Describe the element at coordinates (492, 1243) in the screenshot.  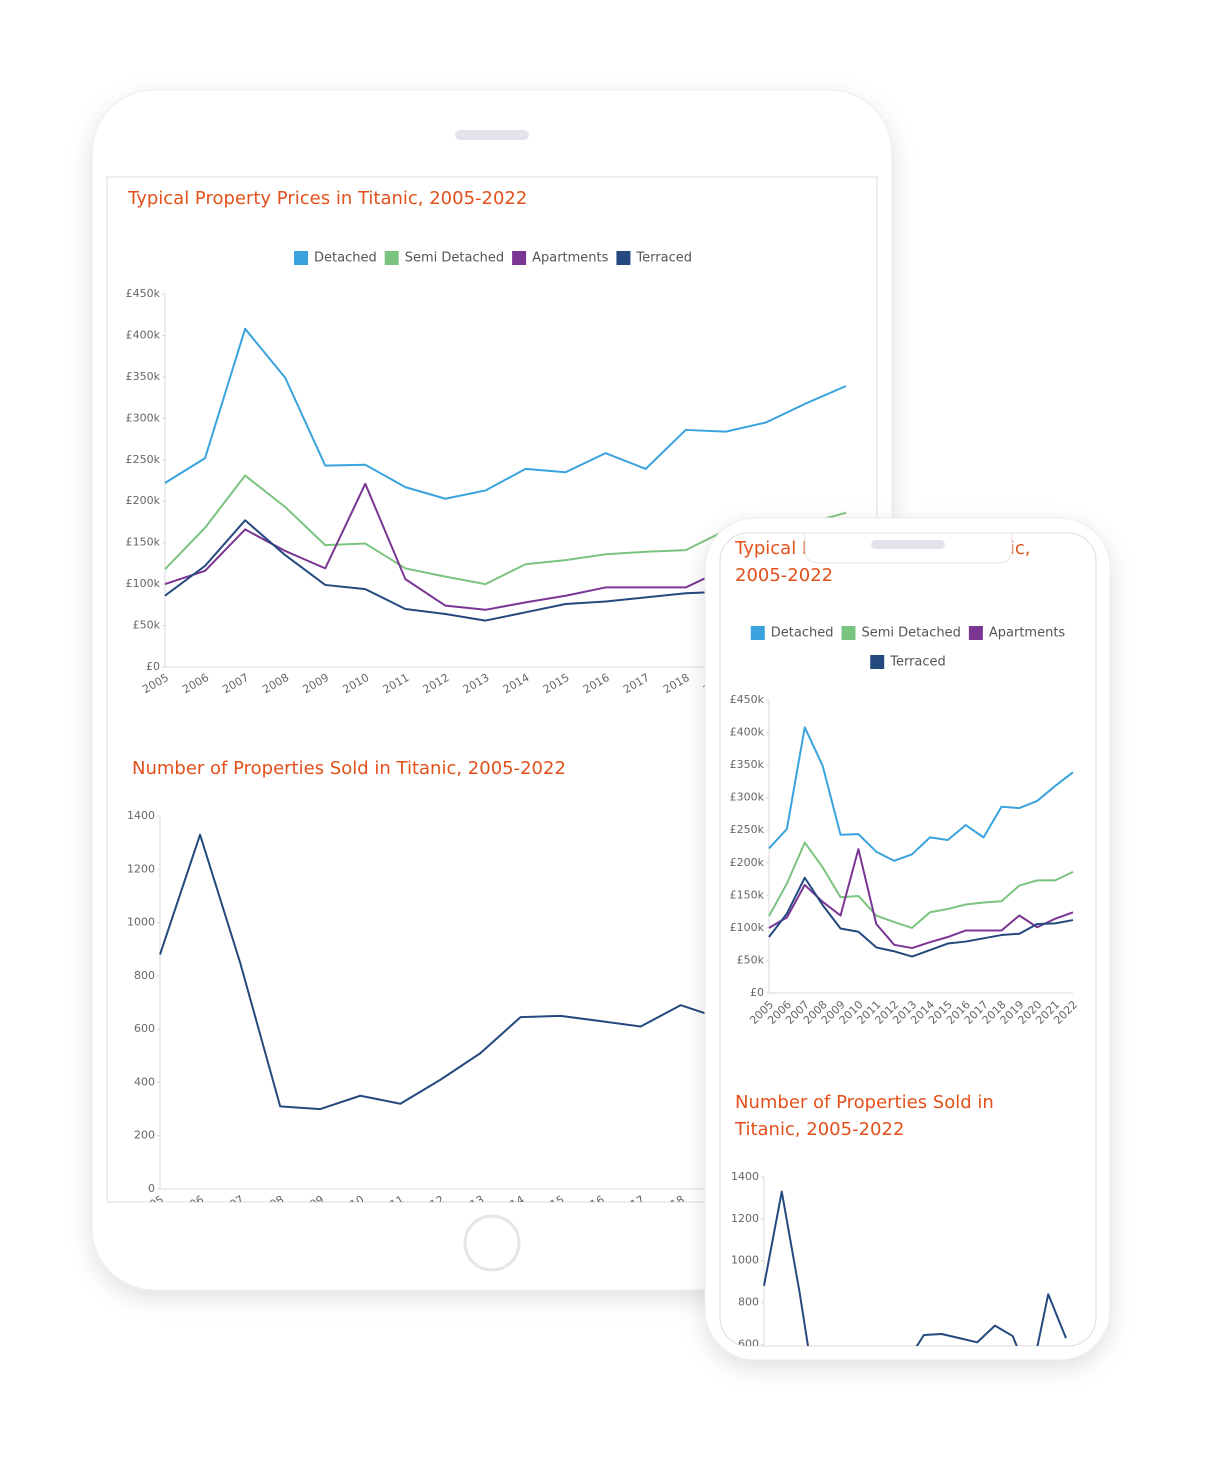
I see `home-button` at that location.